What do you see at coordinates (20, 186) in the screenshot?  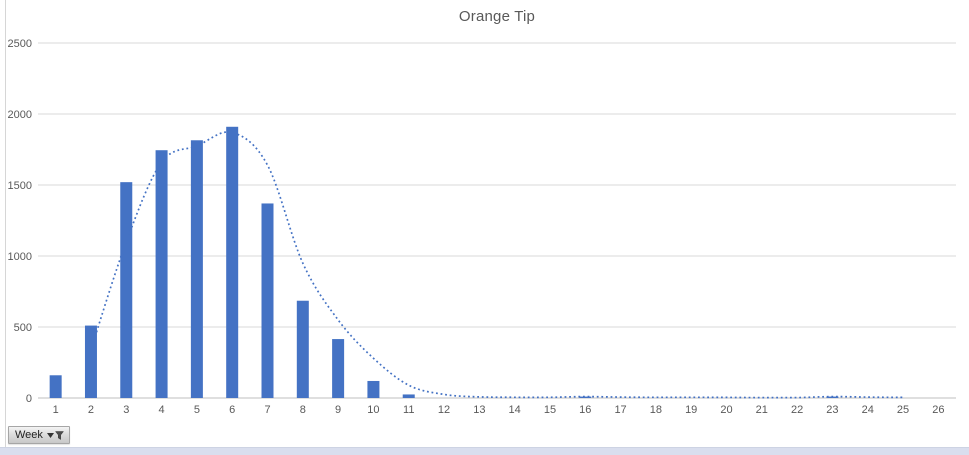 I see `y-tick-label: 1500` at bounding box center [20, 186].